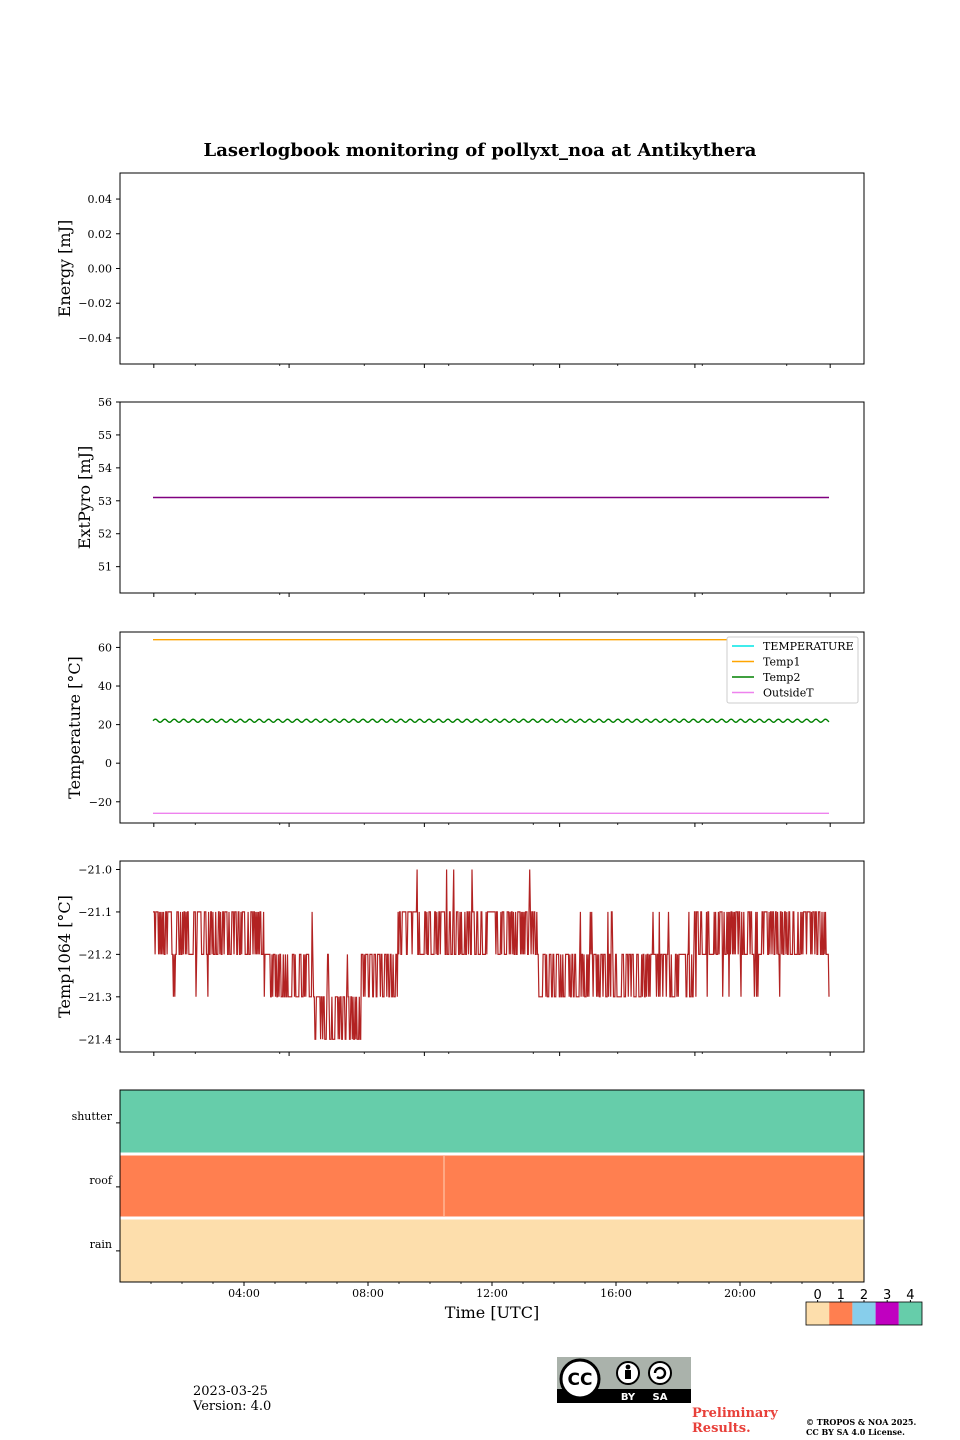 This screenshot has height=1440, width=960. I want to click on y-tick-label: 55, so click(105, 435).